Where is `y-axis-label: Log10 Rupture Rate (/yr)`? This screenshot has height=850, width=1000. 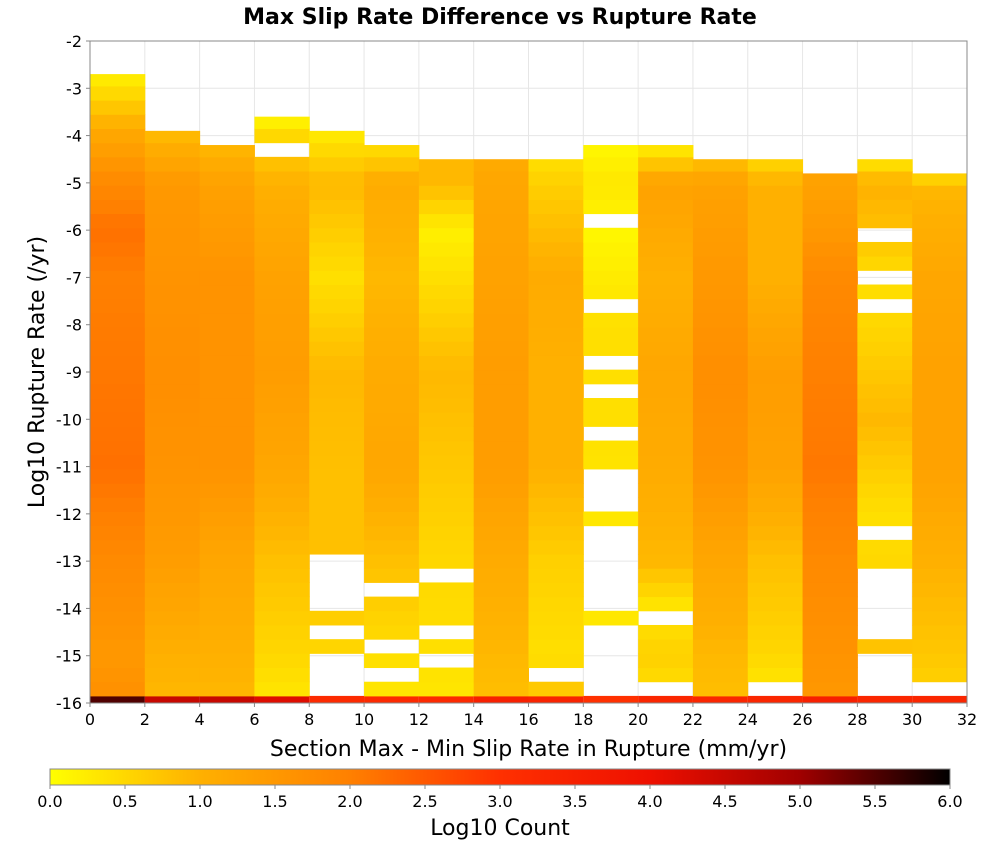 y-axis-label: Log10 Rupture Rate (/yr) is located at coordinates (37, 372).